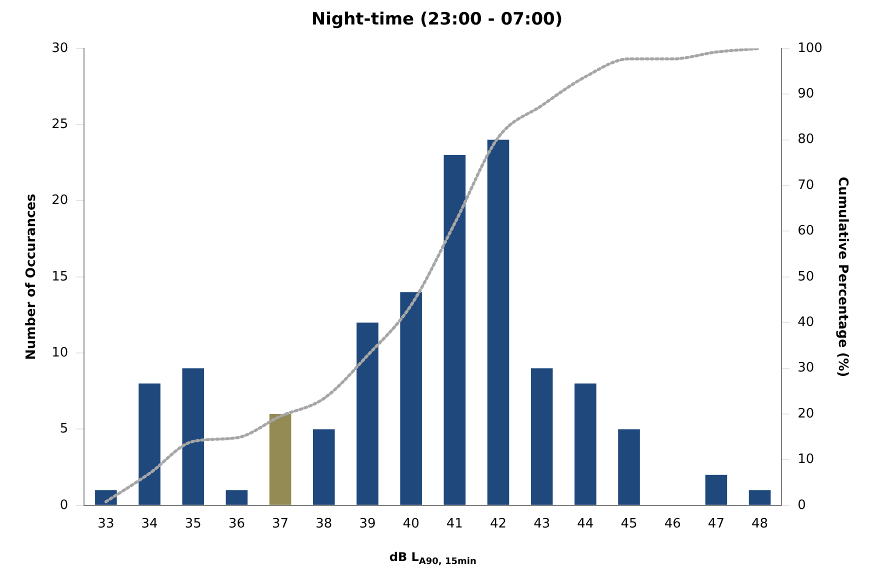 Image resolution: width=874 pixels, height=575 pixels. What do you see at coordinates (802, 505) in the screenshot?
I see `y2-tick-label: 0` at bounding box center [802, 505].